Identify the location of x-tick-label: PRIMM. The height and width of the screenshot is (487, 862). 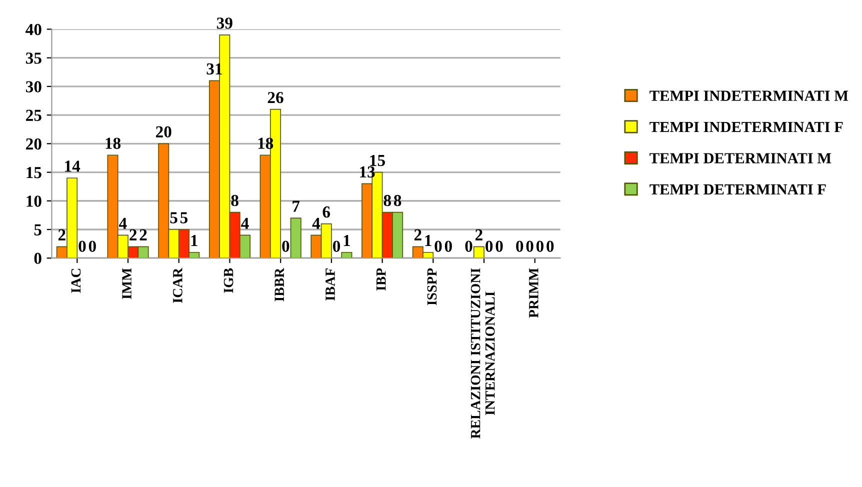
(533, 293).